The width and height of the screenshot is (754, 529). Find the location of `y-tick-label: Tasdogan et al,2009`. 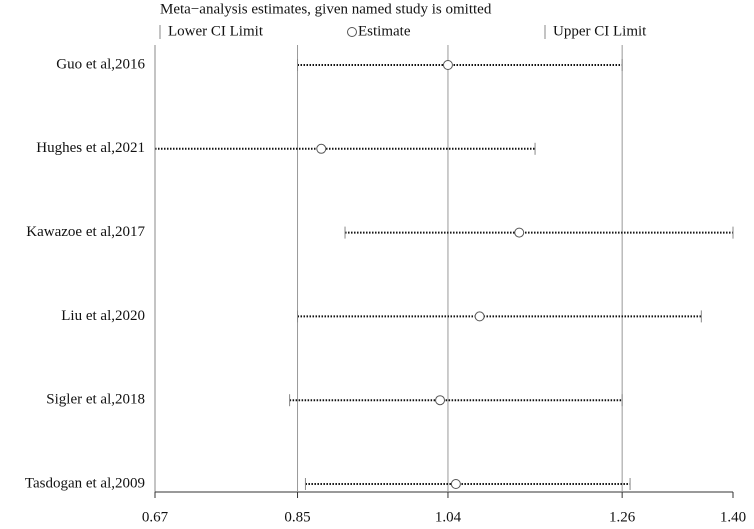

y-tick-label: Tasdogan et al,2009 is located at coordinates (85, 483).